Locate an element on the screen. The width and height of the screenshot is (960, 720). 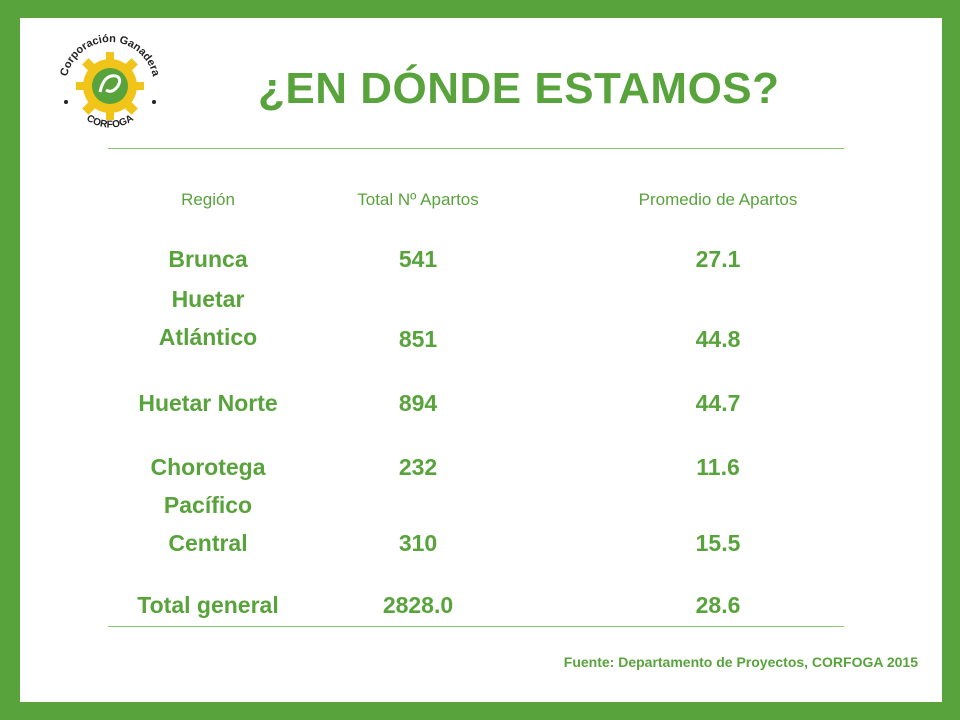
table-cell-total: 851 is located at coordinates (418, 339).